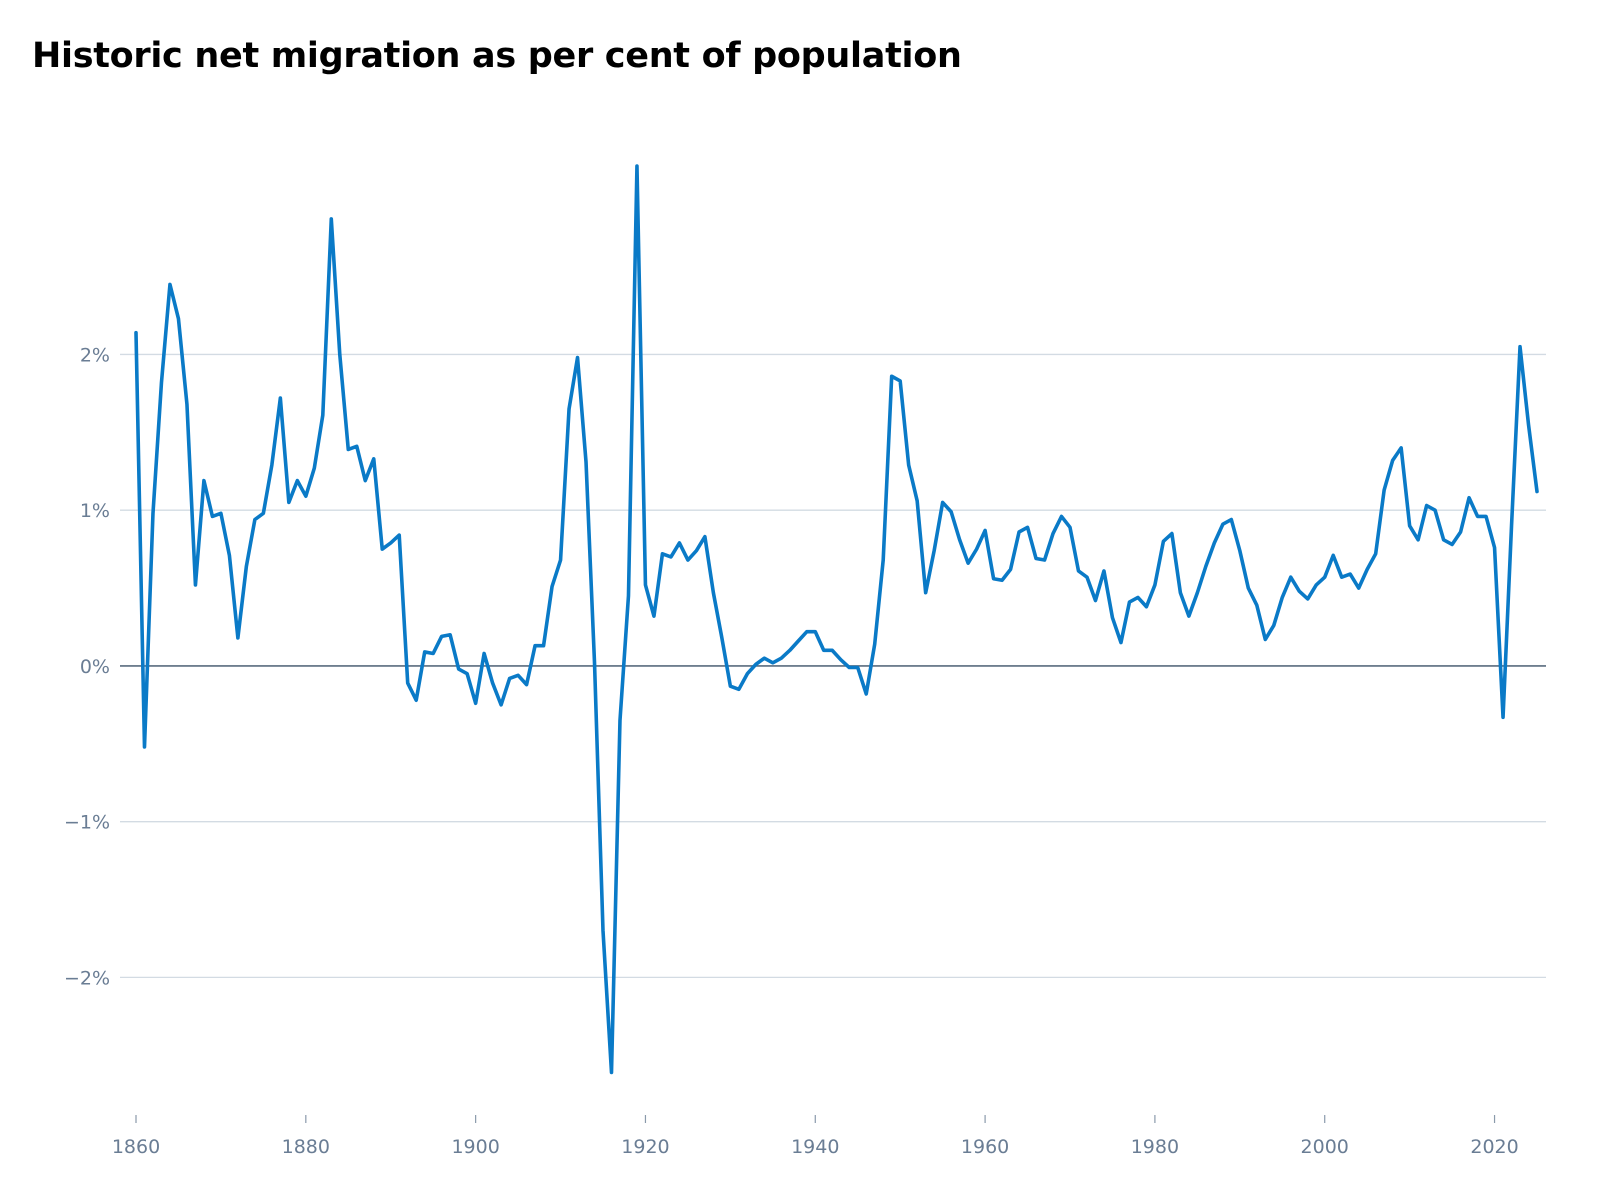 The image size is (1600, 1200). Describe the element at coordinates (306, 1147) in the screenshot. I see `x-tick-label: 1880` at that location.